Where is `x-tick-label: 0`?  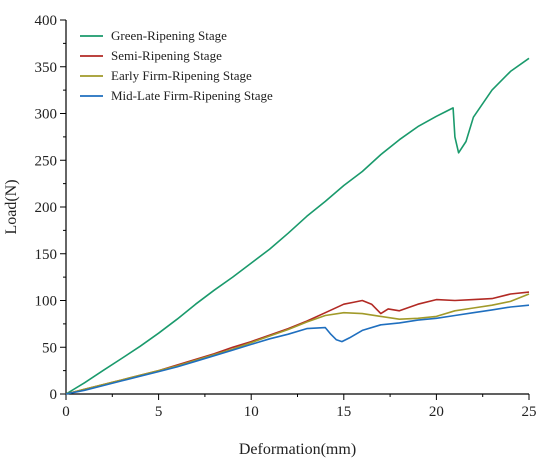 x-tick-label: 0 is located at coordinates (66, 412).